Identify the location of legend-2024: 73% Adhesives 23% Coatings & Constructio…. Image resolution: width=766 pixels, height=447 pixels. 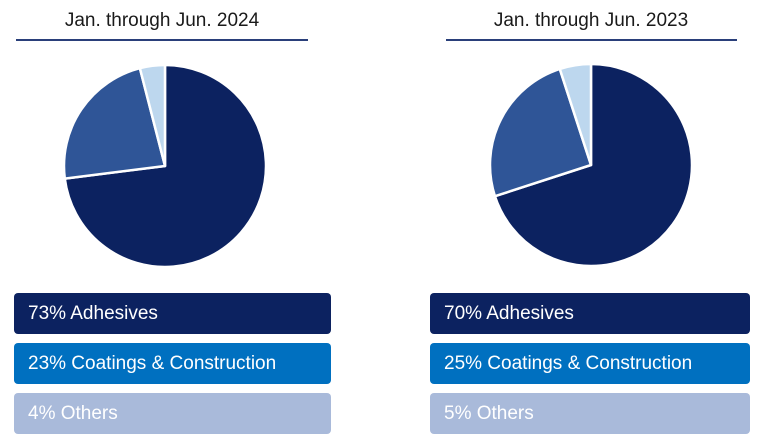
(172, 368).